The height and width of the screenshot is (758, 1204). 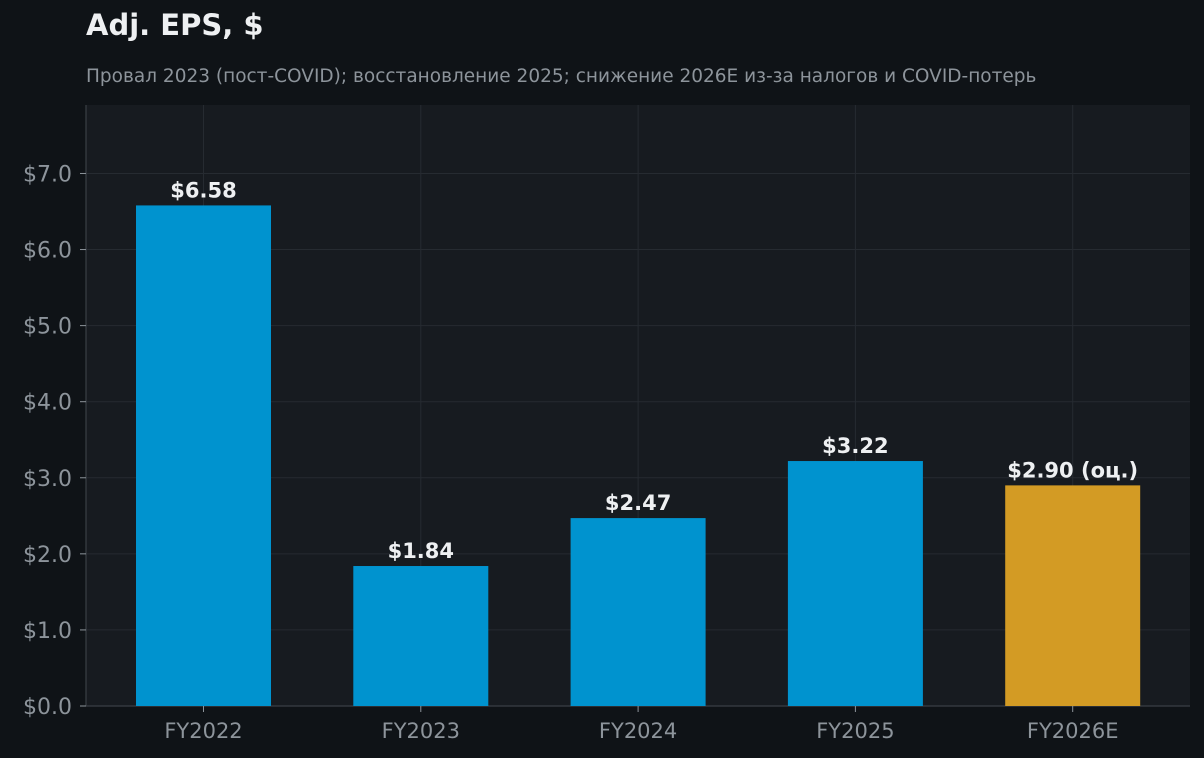 I want to click on chart-title: Adj. EPS, $, so click(x=175, y=25).